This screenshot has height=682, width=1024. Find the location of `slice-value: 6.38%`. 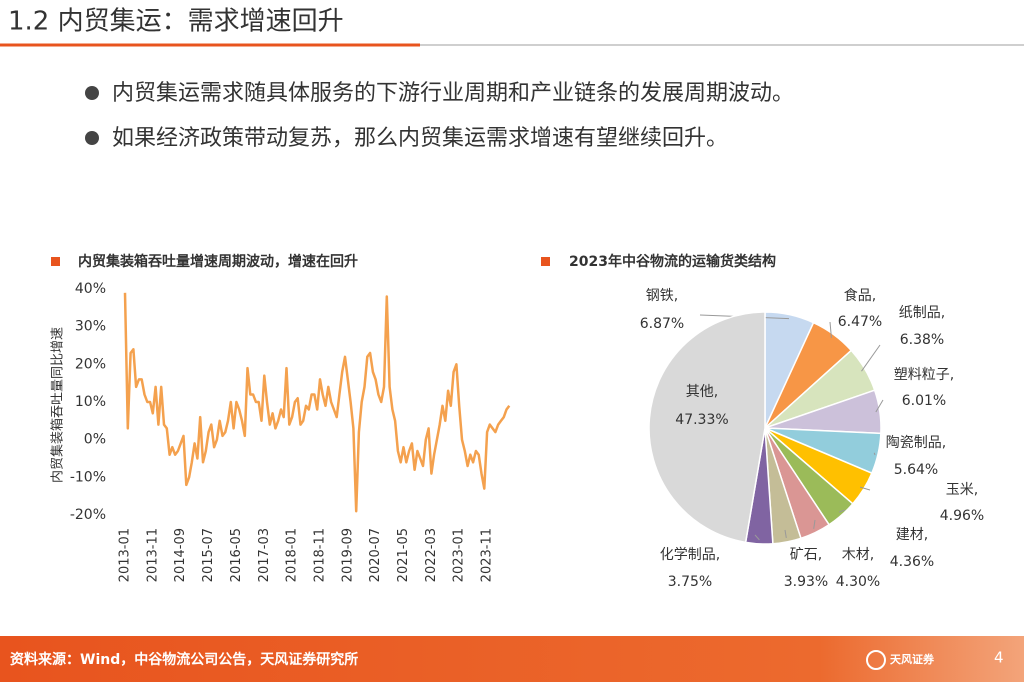

slice-value: 6.38% is located at coordinates (922, 340).